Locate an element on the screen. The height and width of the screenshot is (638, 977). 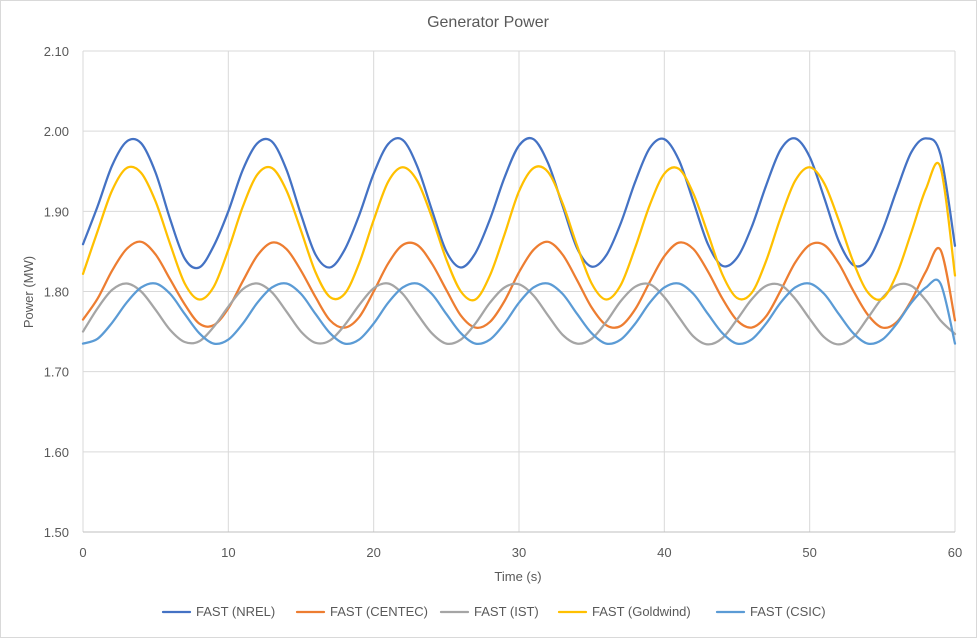
y-tick-label: 1.70 is located at coordinates (56, 372).